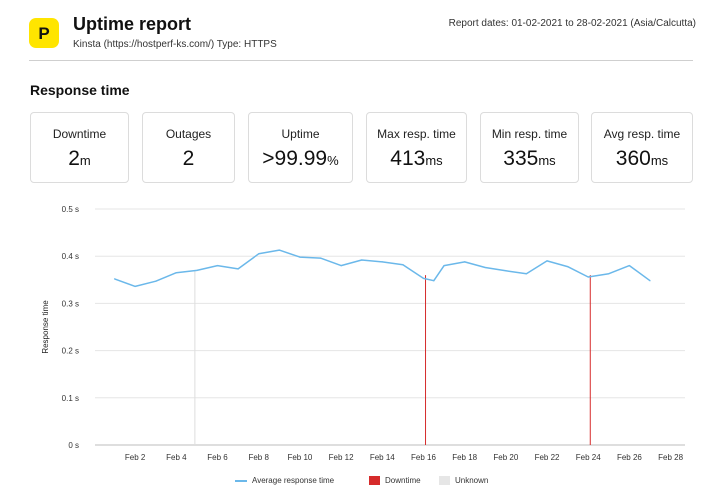 The image size is (724, 497). I want to click on stat-card-outages: Outages 2, so click(188, 147).